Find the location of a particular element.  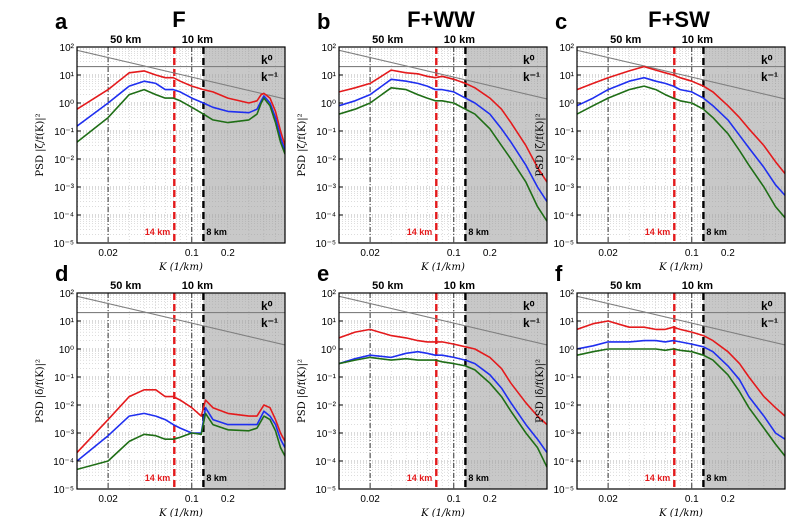

y-axis-label: PSD |ζ/f(K)|² is located at coordinates (40, 144).